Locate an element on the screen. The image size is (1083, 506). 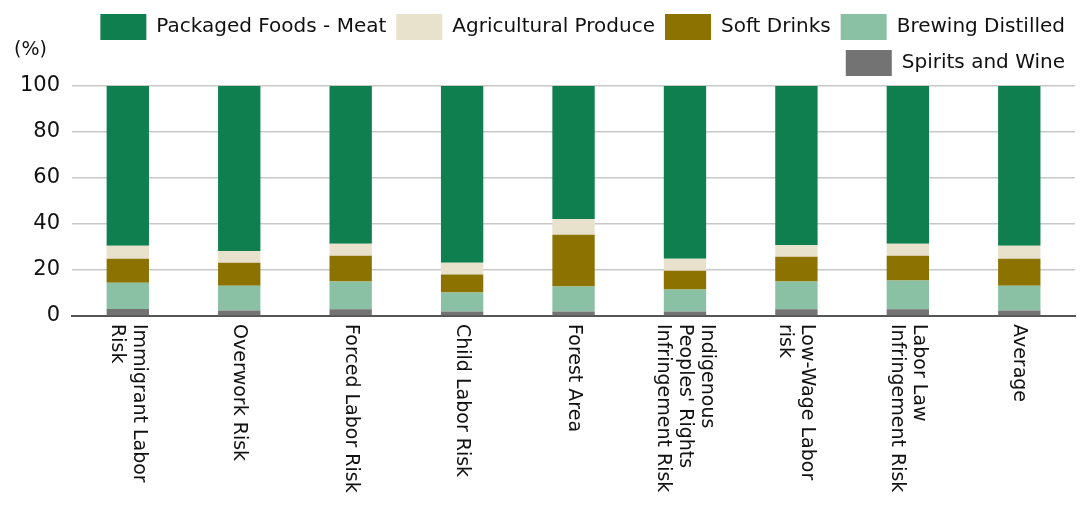
legend-label: Packaged Foods - Meat is located at coordinates (271, 25).